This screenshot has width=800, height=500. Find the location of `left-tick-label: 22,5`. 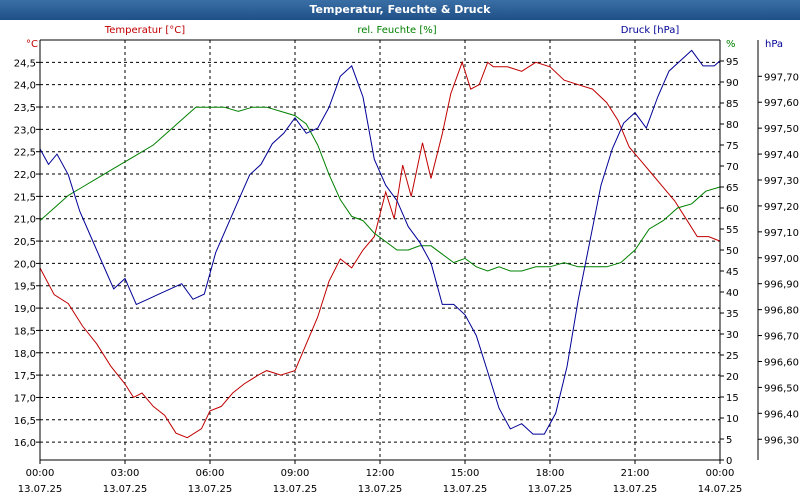

left-tick-label: 22,5 is located at coordinates (25, 153).